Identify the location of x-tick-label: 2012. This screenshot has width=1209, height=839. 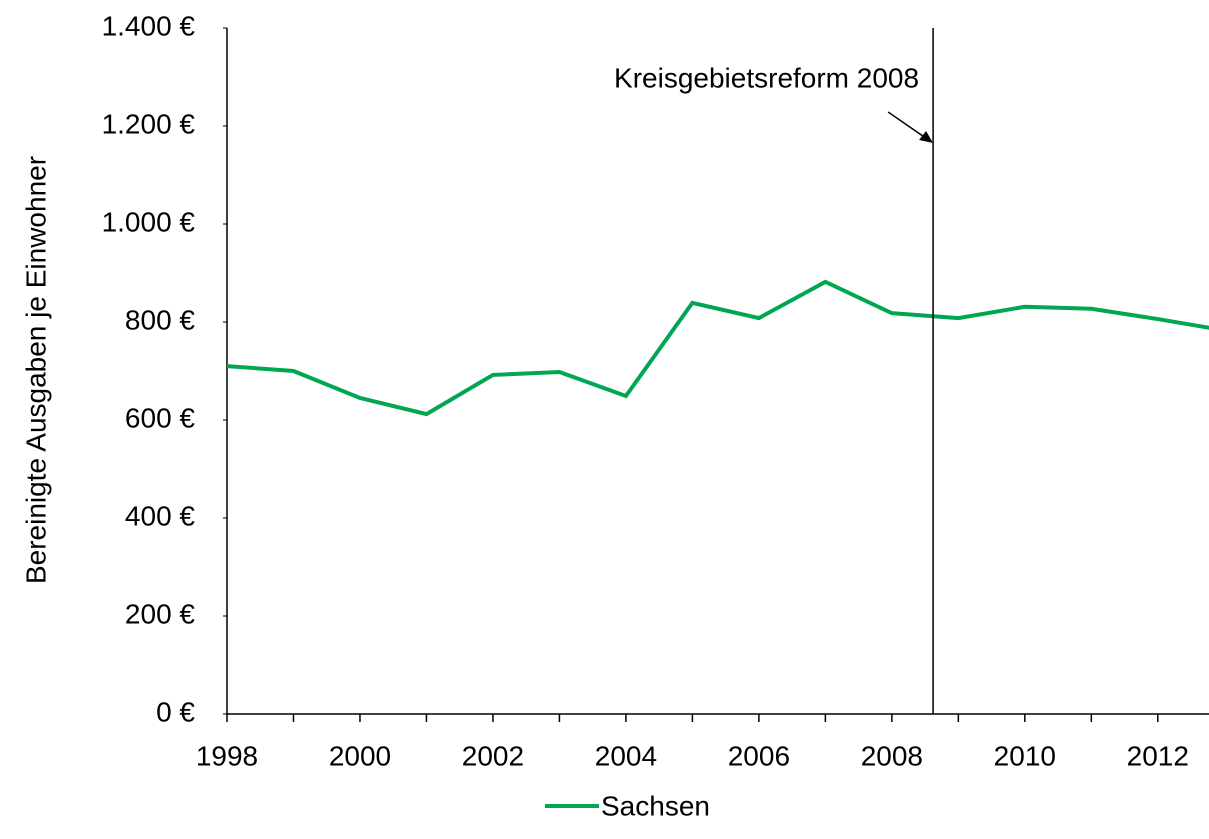
(1158, 755).